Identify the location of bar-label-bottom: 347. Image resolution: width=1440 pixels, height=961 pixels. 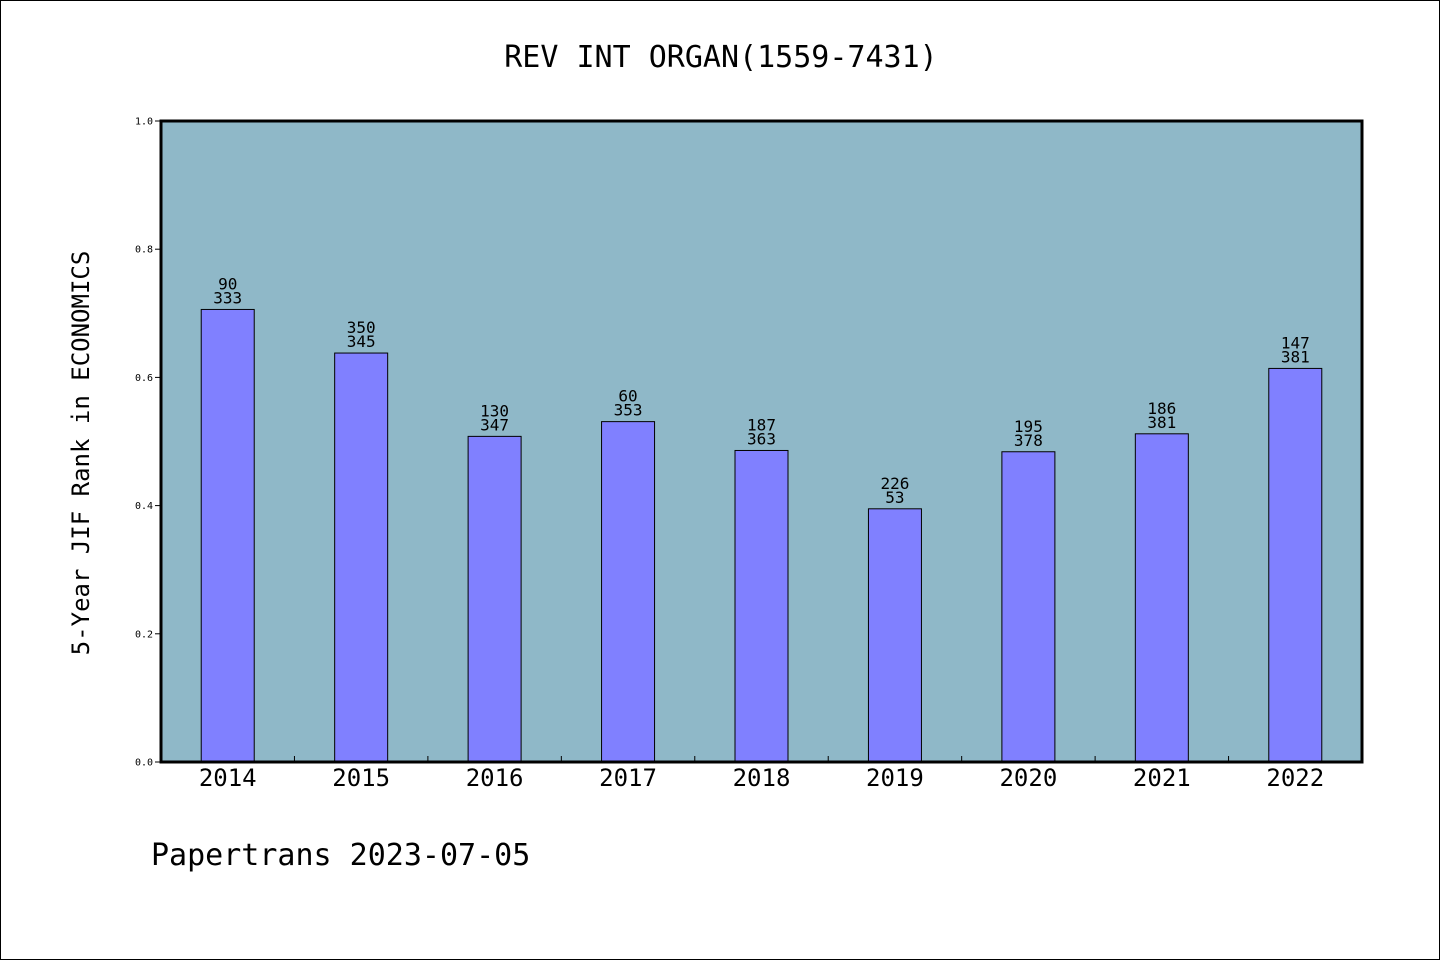
(494, 424).